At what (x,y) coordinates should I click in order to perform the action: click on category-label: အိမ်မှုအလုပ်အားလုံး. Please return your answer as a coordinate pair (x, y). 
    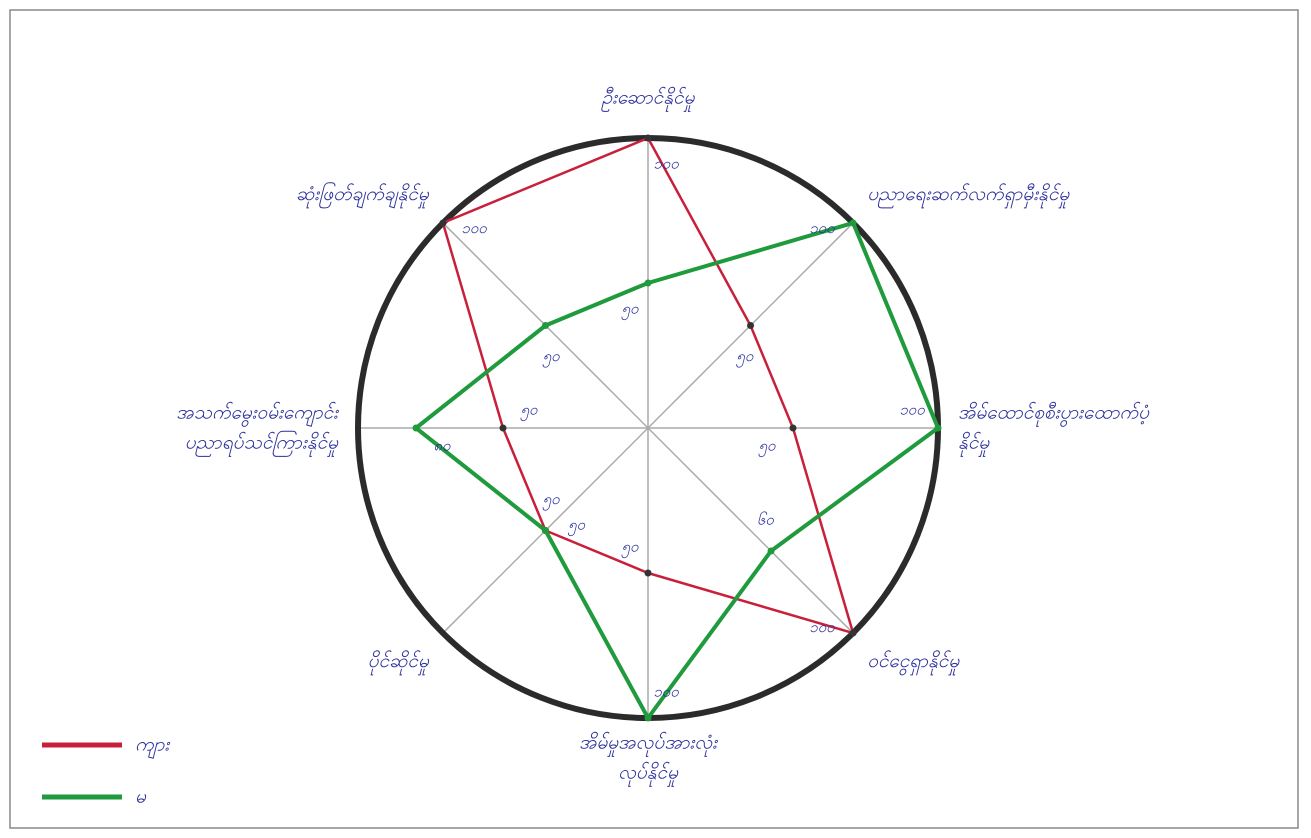
    Looking at the image, I should click on (648, 745).